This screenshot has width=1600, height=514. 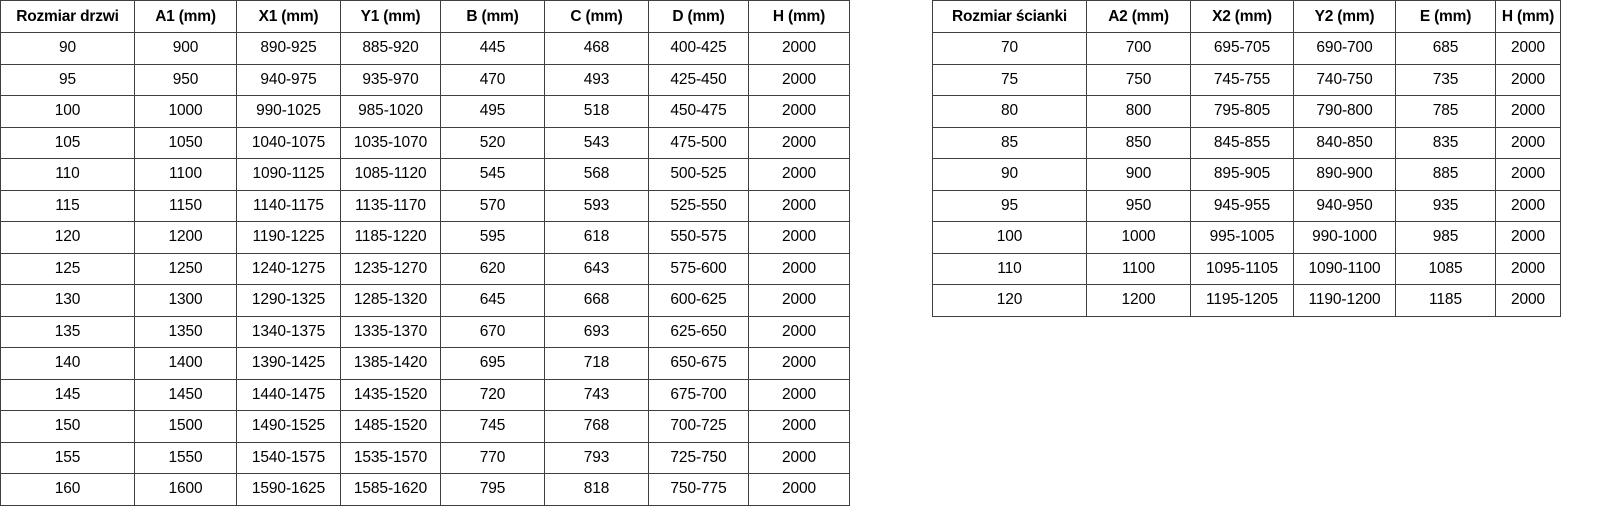 I want to click on cell-door-size: 115, so click(x=67, y=205).